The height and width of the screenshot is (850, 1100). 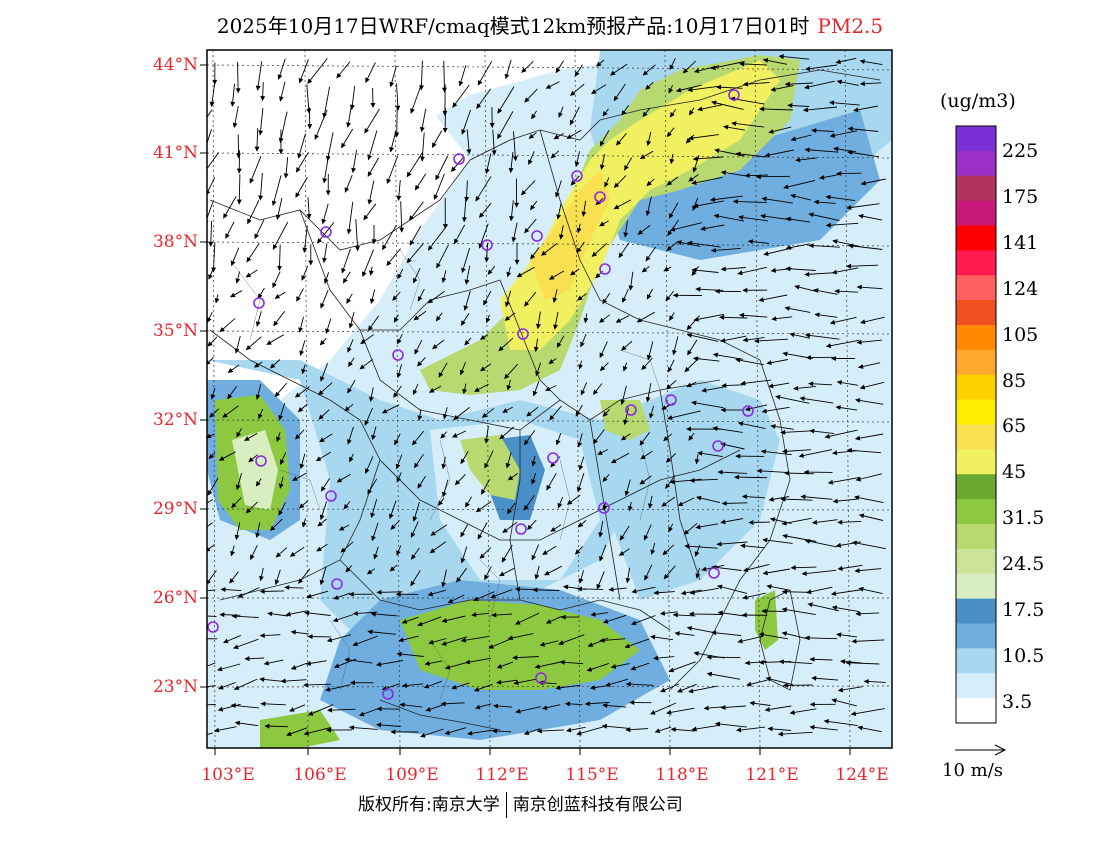 I want to click on footer-divider, so click(x=506, y=805).